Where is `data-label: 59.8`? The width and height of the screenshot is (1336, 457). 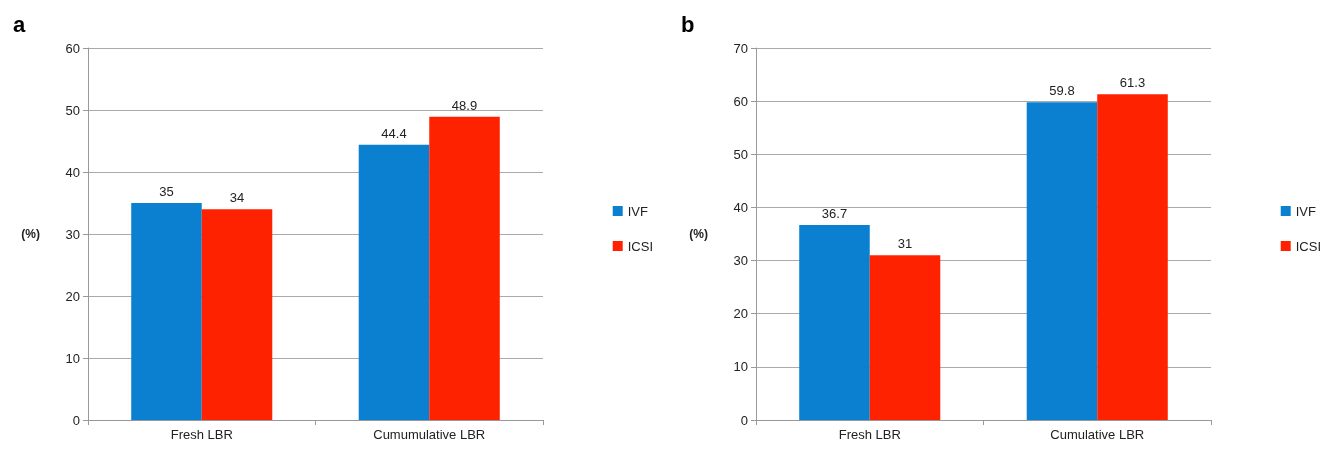 data-label: 59.8 is located at coordinates (1062, 91).